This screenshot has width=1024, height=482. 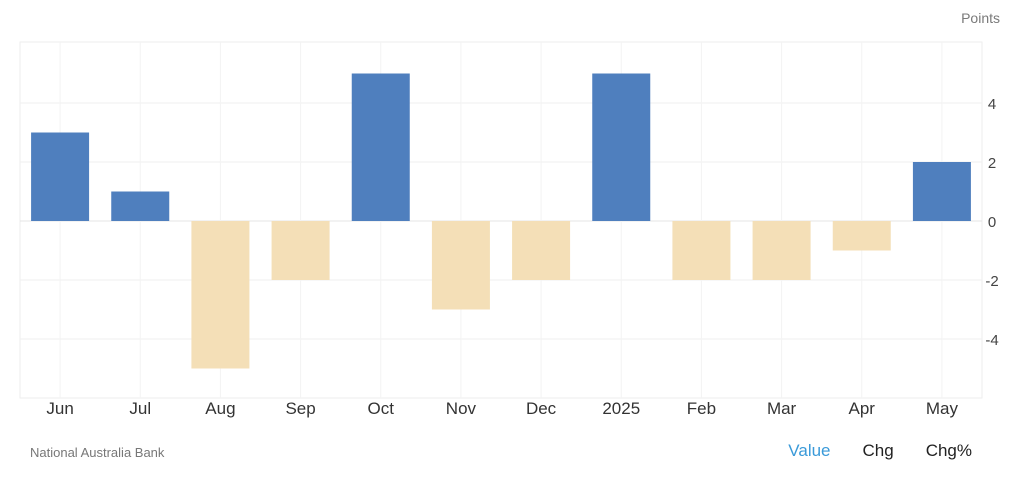 I want to click on y-axis-unit-label: Points, so click(x=980, y=18).